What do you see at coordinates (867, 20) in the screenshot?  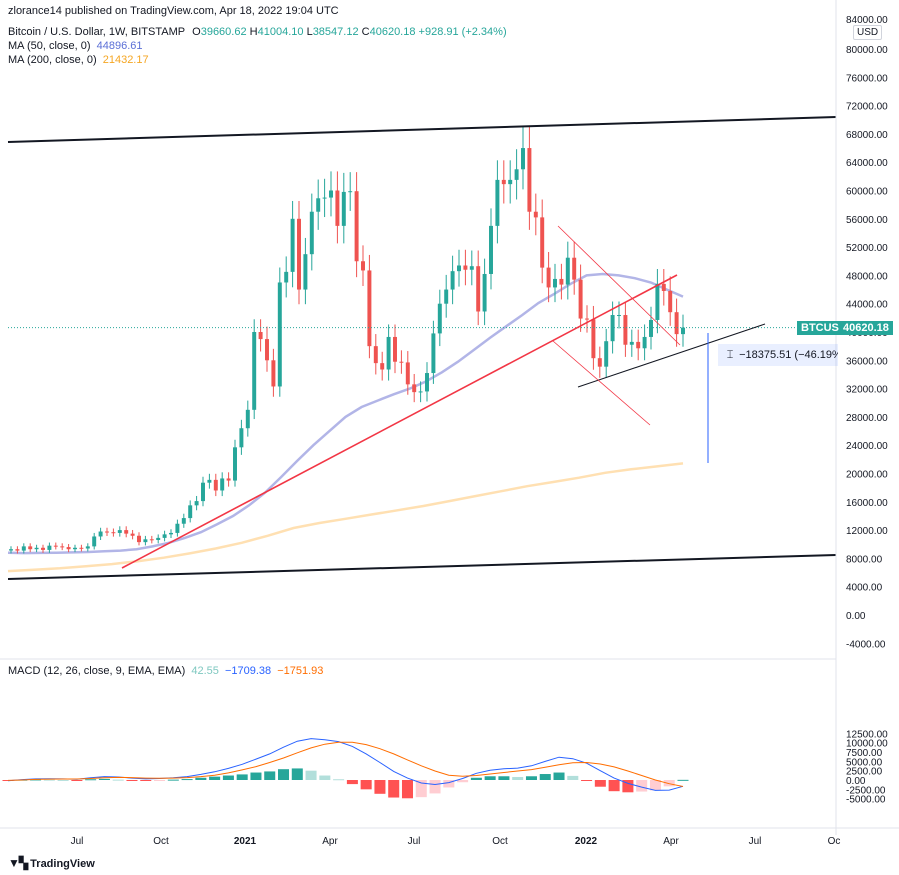 I see `price-tick-label-top: 84000.00` at bounding box center [867, 20].